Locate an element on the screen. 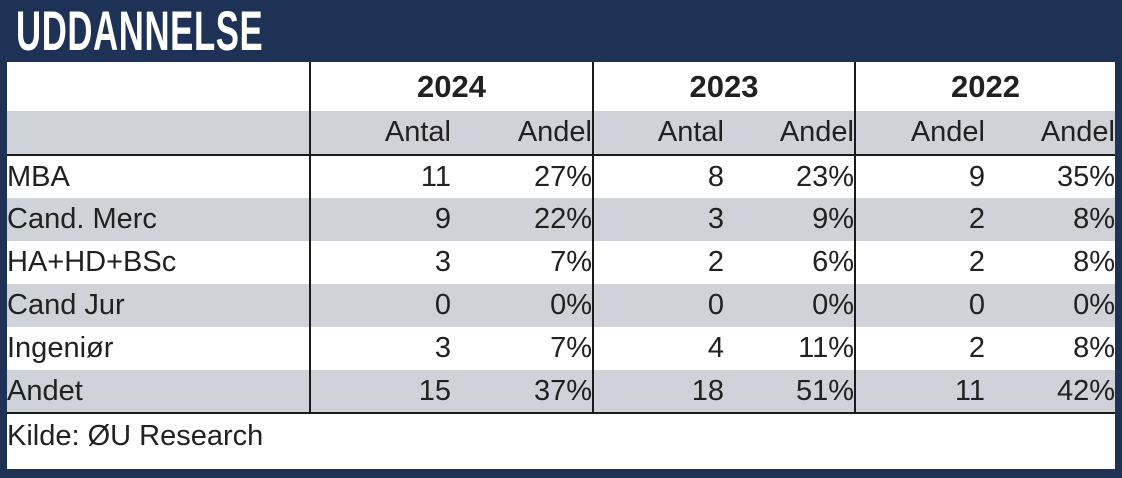  cell-value: 8 is located at coordinates (658, 176).